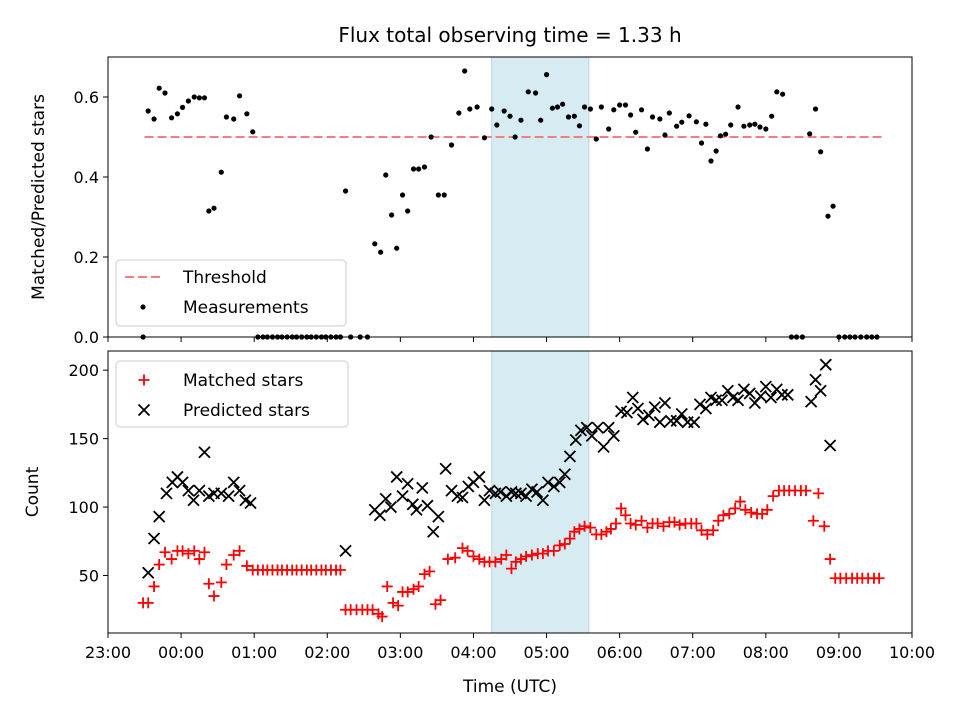  I want to click on x-tick-label: 07:00, so click(693, 652).